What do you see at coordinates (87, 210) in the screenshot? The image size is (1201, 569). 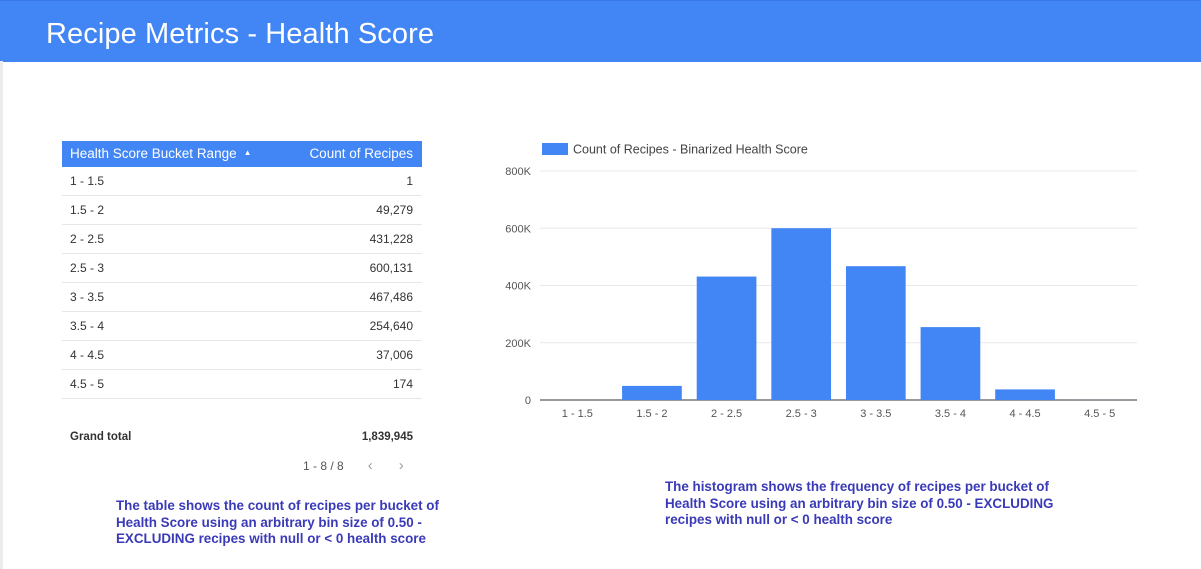 I see `bucket-range-cell: 1.5 - 2` at bounding box center [87, 210].